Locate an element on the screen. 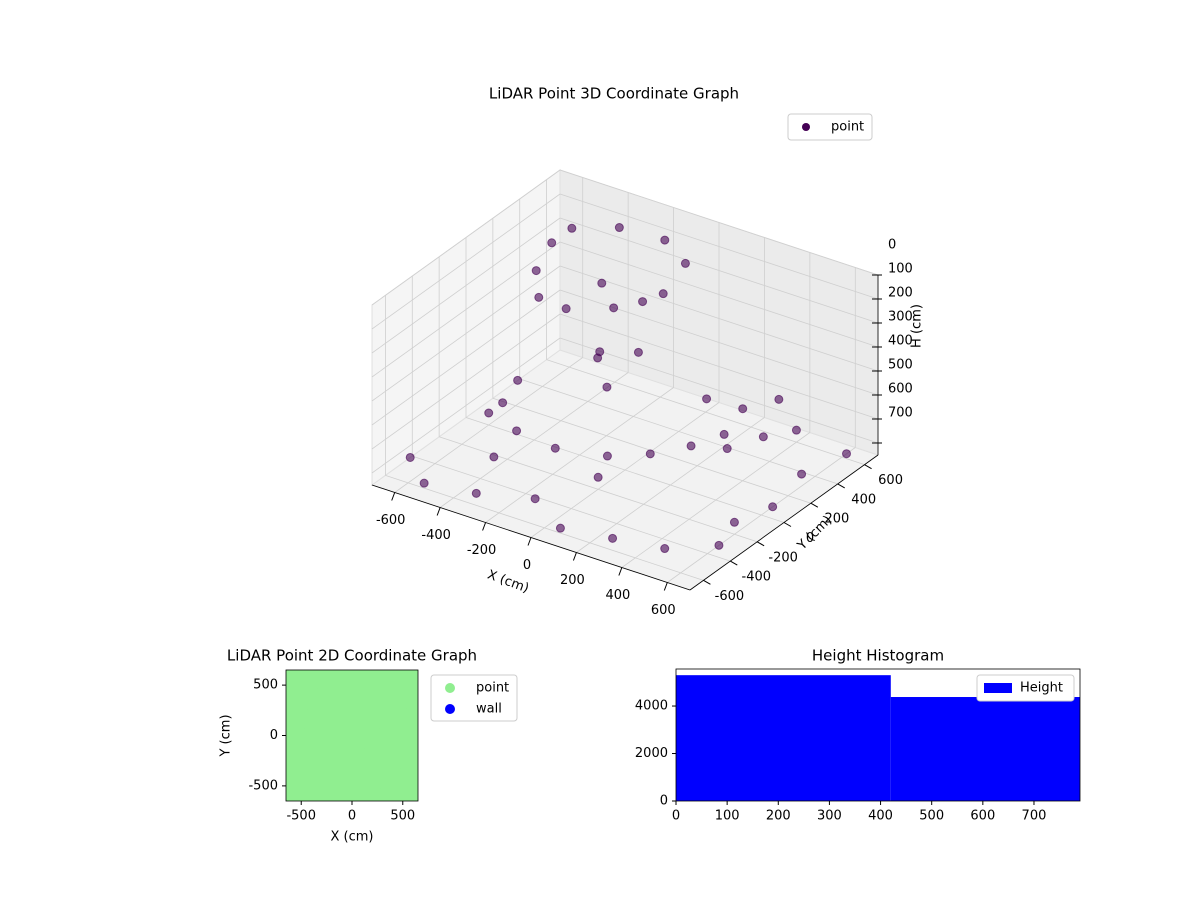 The height and width of the screenshot is (900, 1200). x-tick-label: -500 is located at coordinates (301, 816).